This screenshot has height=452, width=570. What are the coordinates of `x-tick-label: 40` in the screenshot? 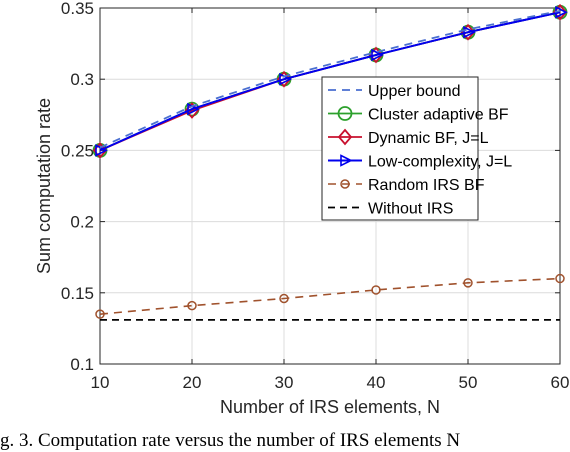 It's located at (376, 382).